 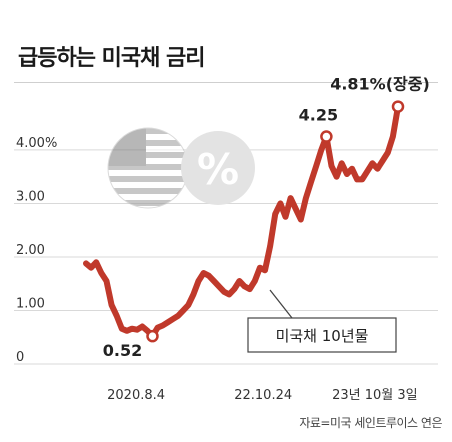 What do you see at coordinates (136, 395) in the screenshot?
I see `x-tick-label: 2020.8.4` at bounding box center [136, 395].